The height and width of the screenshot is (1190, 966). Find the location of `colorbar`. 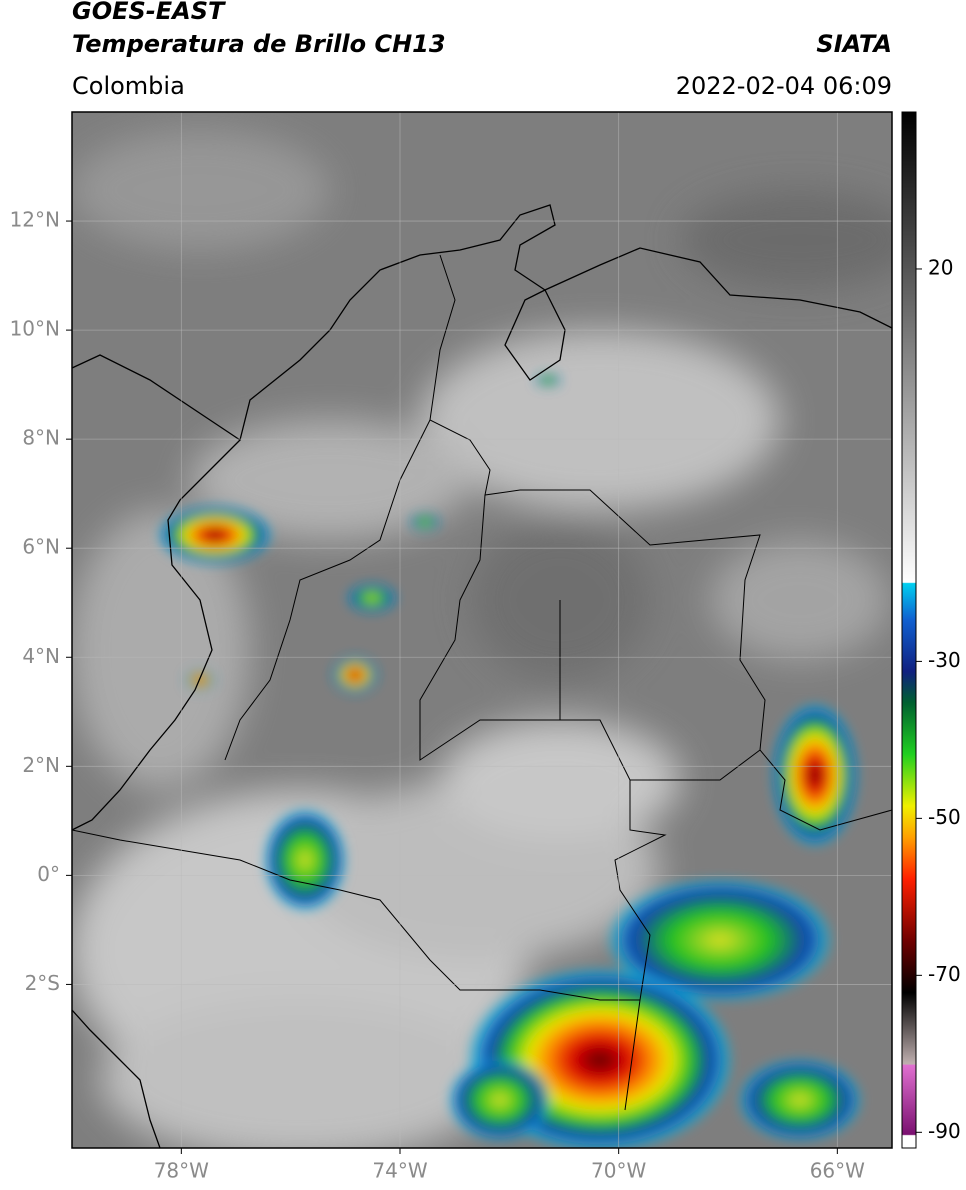

colorbar is located at coordinates (909, 630).